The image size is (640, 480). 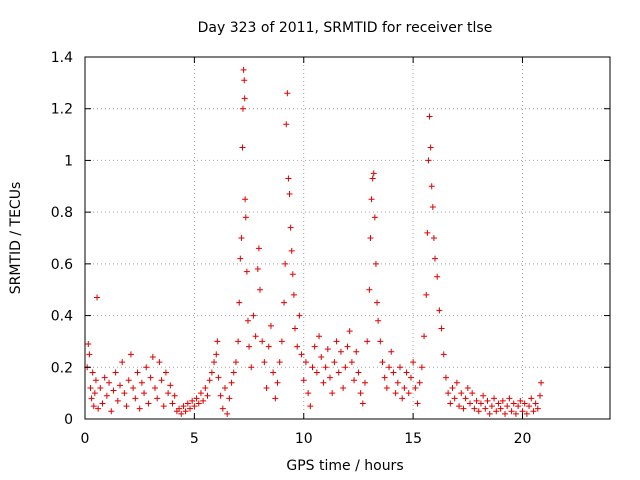 I want to click on x-tick-label: 5, so click(x=194, y=439).